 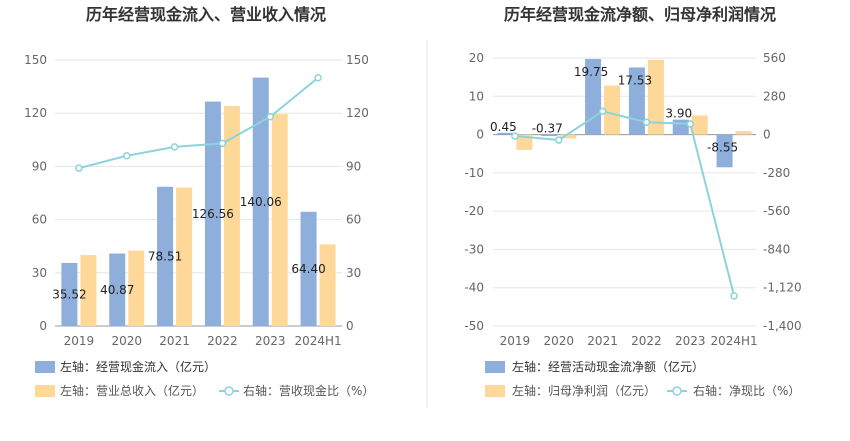 I want to click on left-axis-tick-label: 120, so click(x=35, y=113).